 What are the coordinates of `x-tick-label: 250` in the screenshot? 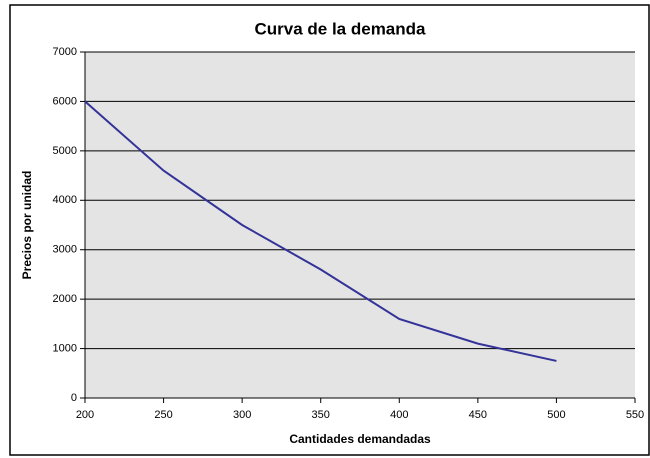 It's located at (163, 415).